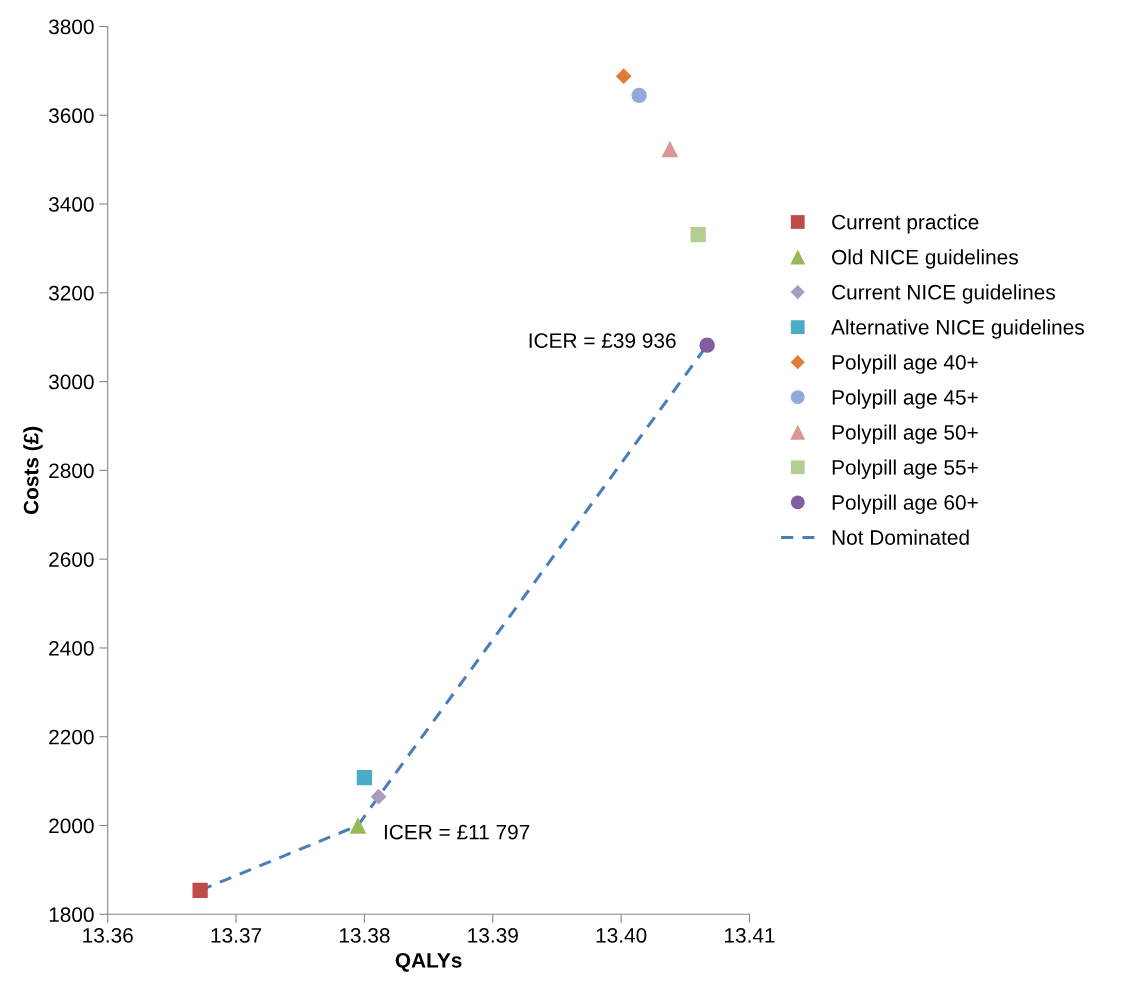 Image resolution: width=1122 pixels, height=981 pixels. Describe the element at coordinates (428, 962) in the screenshot. I see `x-axis-title: QALYs` at that location.